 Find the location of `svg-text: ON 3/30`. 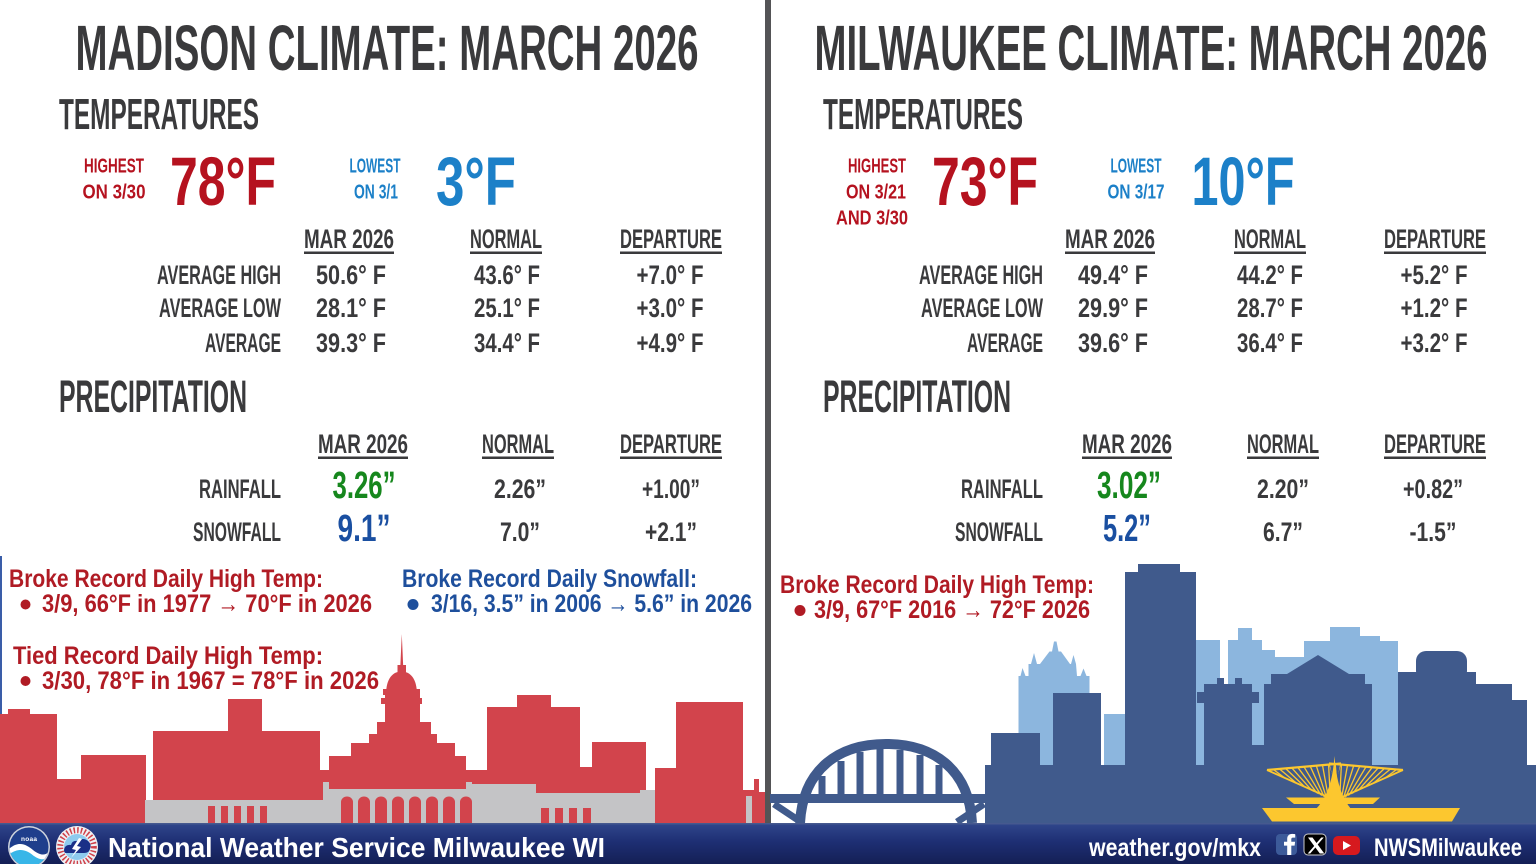

svg-text: ON 3/30 is located at coordinates (114, 193).